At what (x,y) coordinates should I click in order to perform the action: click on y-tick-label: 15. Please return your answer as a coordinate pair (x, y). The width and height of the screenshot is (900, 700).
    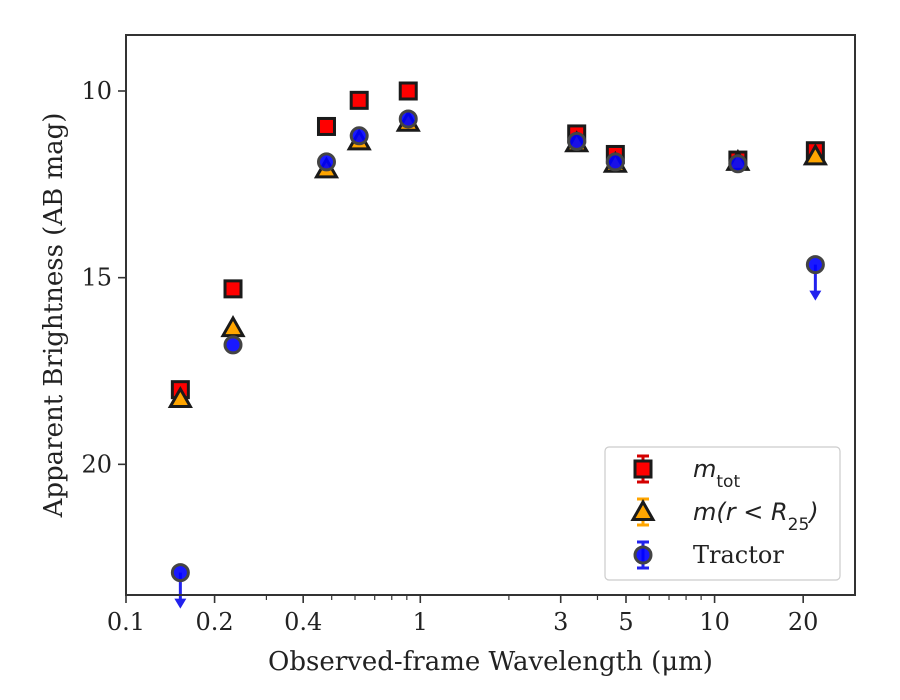
    Looking at the image, I should click on (96, 278).